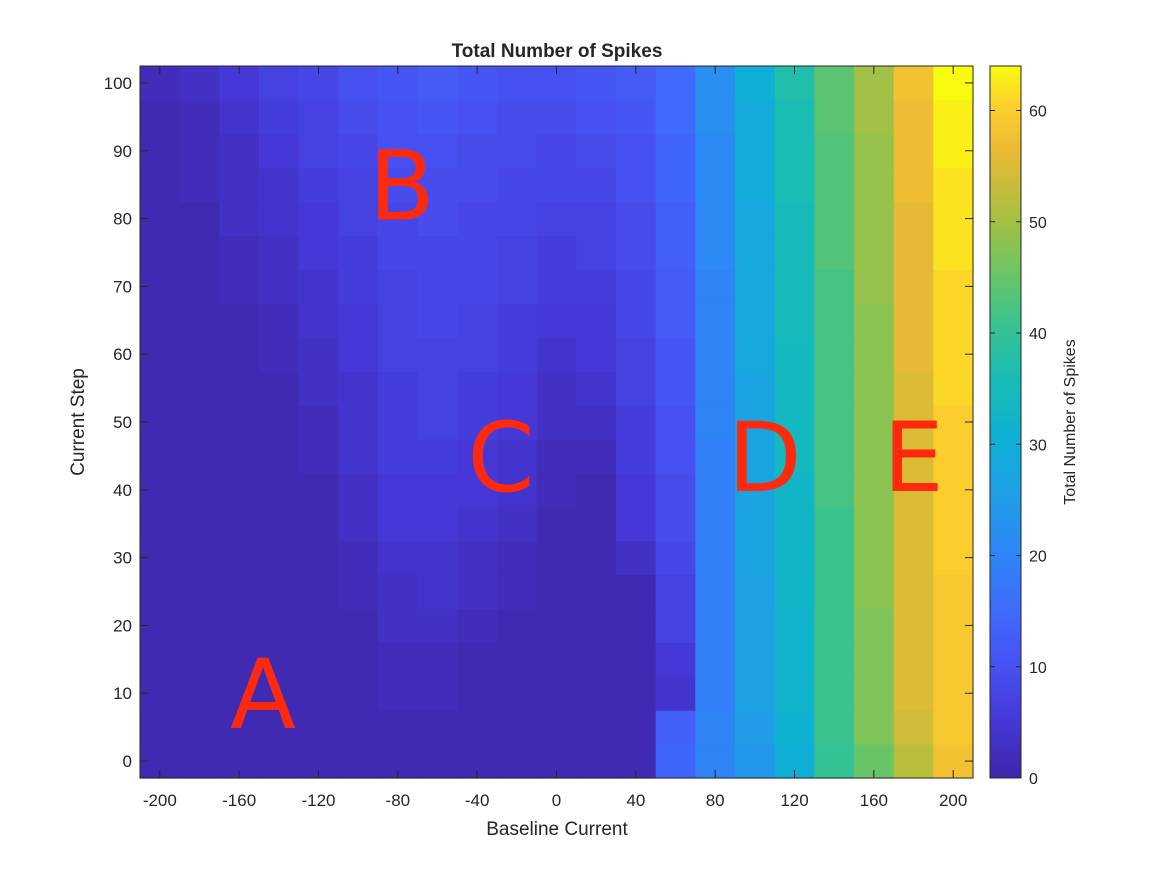  I want to click on x-tick-label: -120, so click(318, 800).